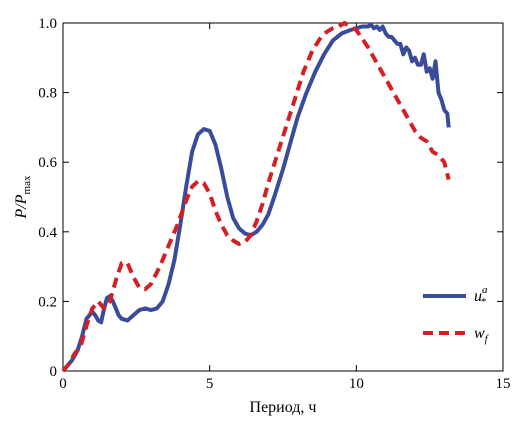  I want to click on legend-label-series-1: ua *, so click(481, 296).